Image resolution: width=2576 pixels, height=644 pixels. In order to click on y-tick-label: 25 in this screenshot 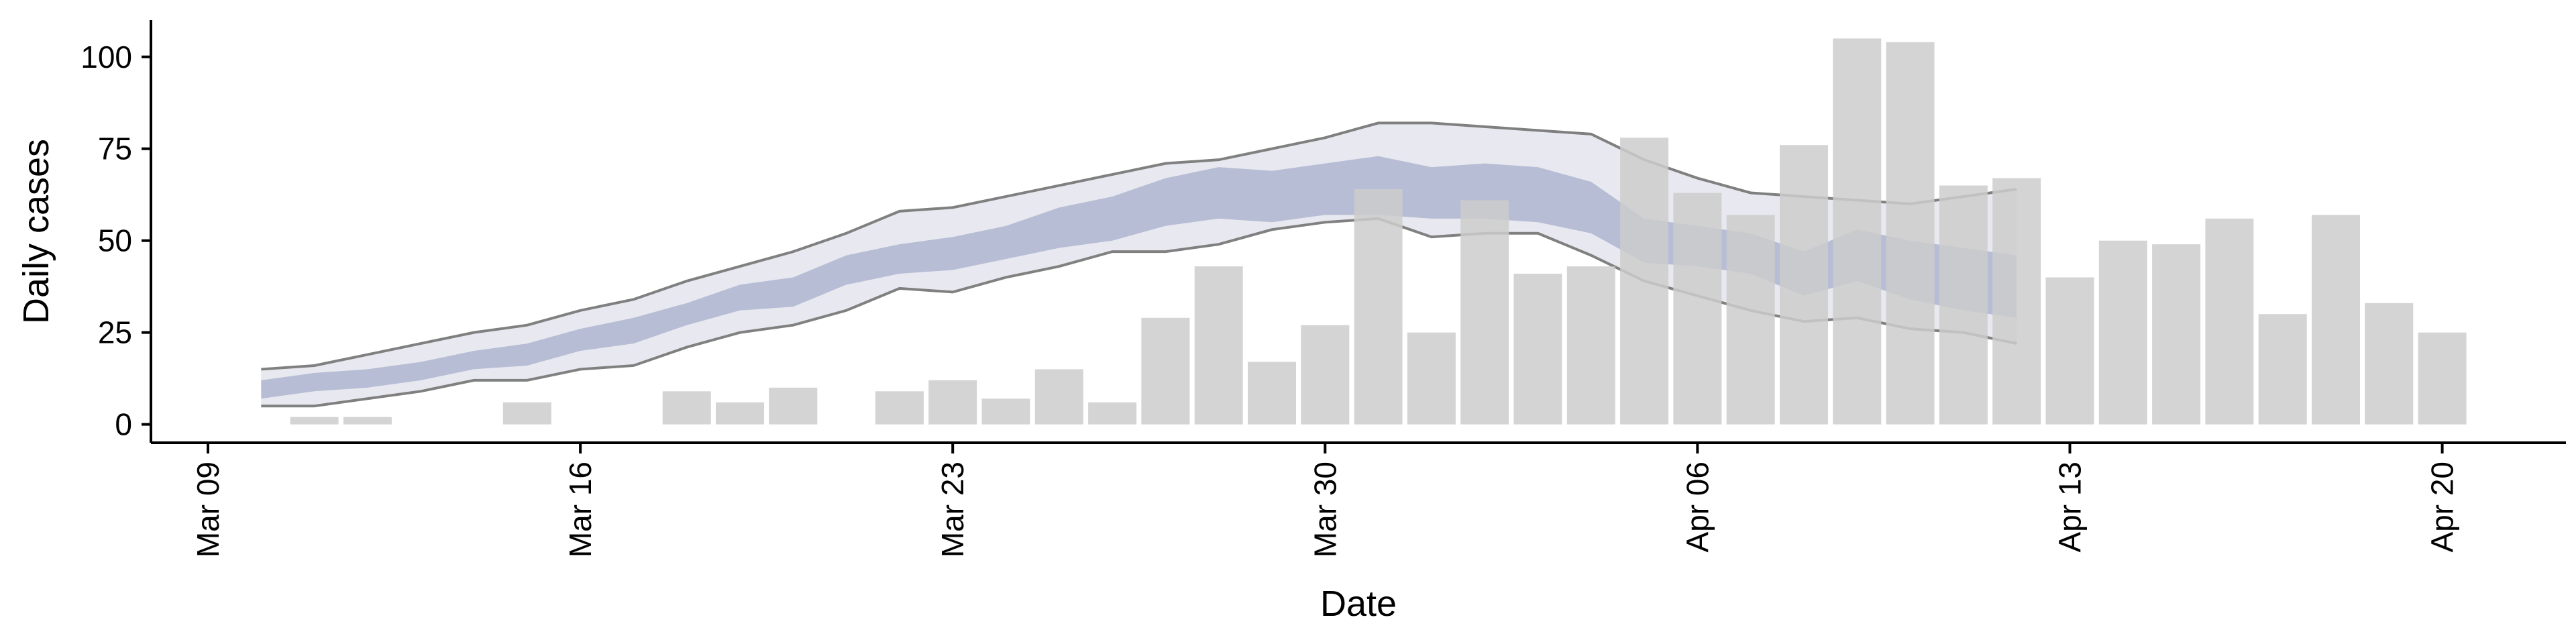, I will do `click(115, 332)`.